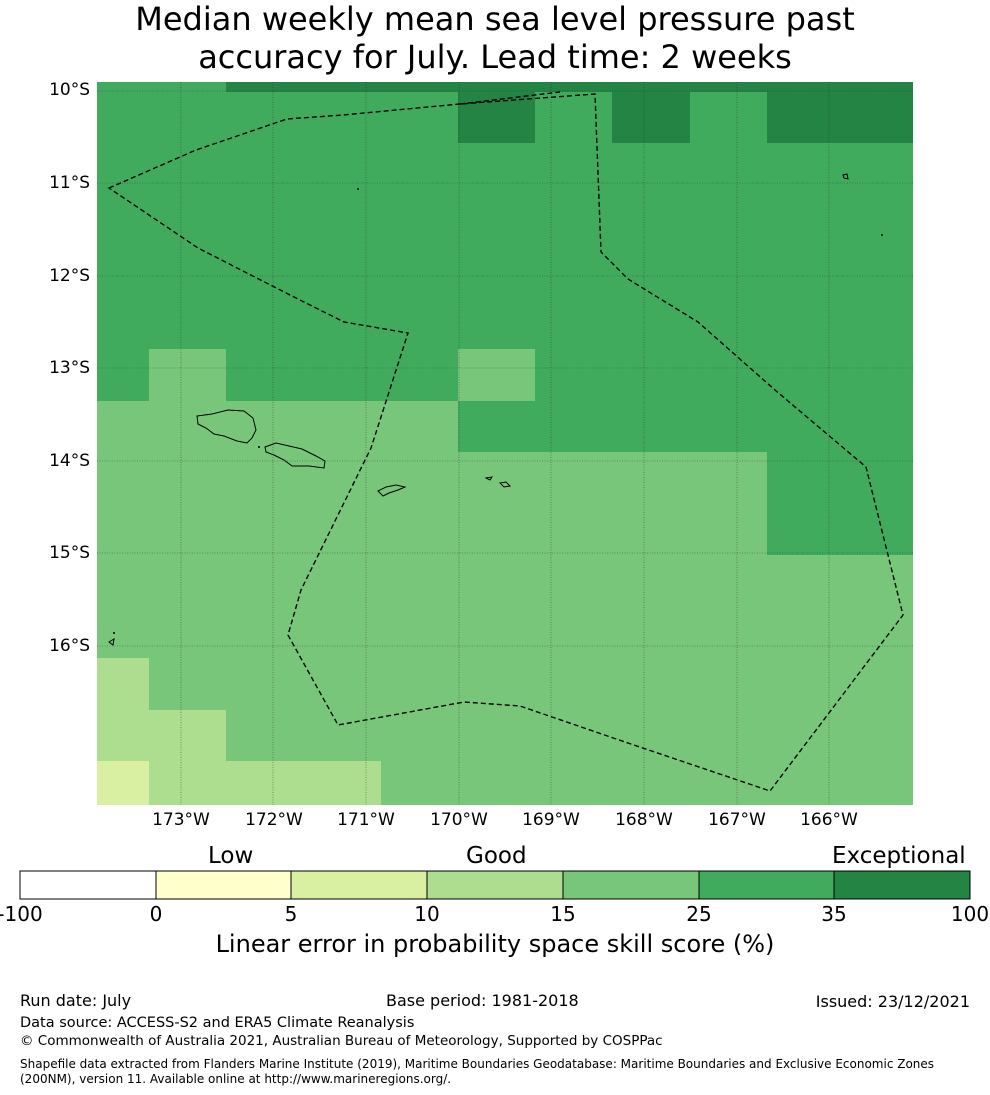 The image size is (990, 1095). What do you see at coordinates (69, 276) in the screenshot?
I see `lat-label: 12°S` at bounding box center [69, 276].